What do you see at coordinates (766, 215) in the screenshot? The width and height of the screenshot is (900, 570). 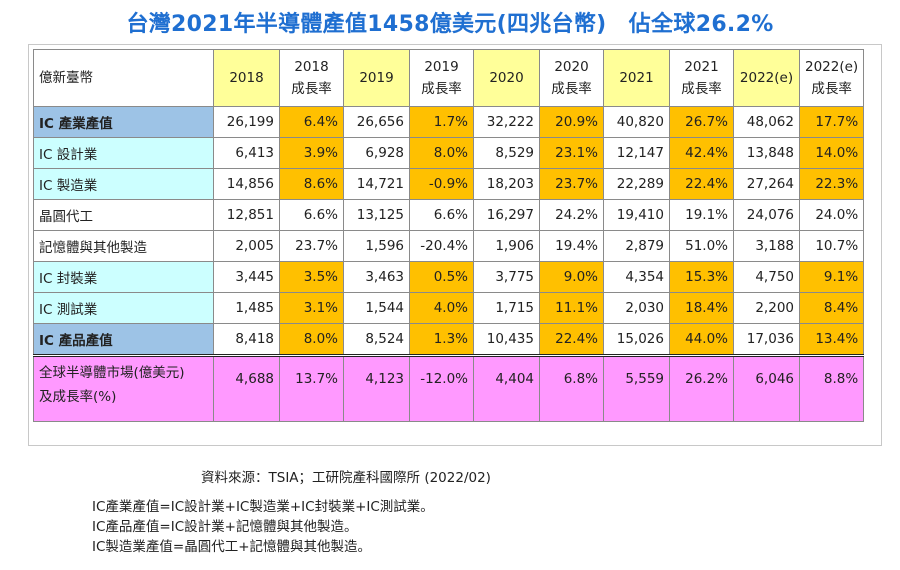 I see `value-cell: 24,076` at bounding box center [766, 215].